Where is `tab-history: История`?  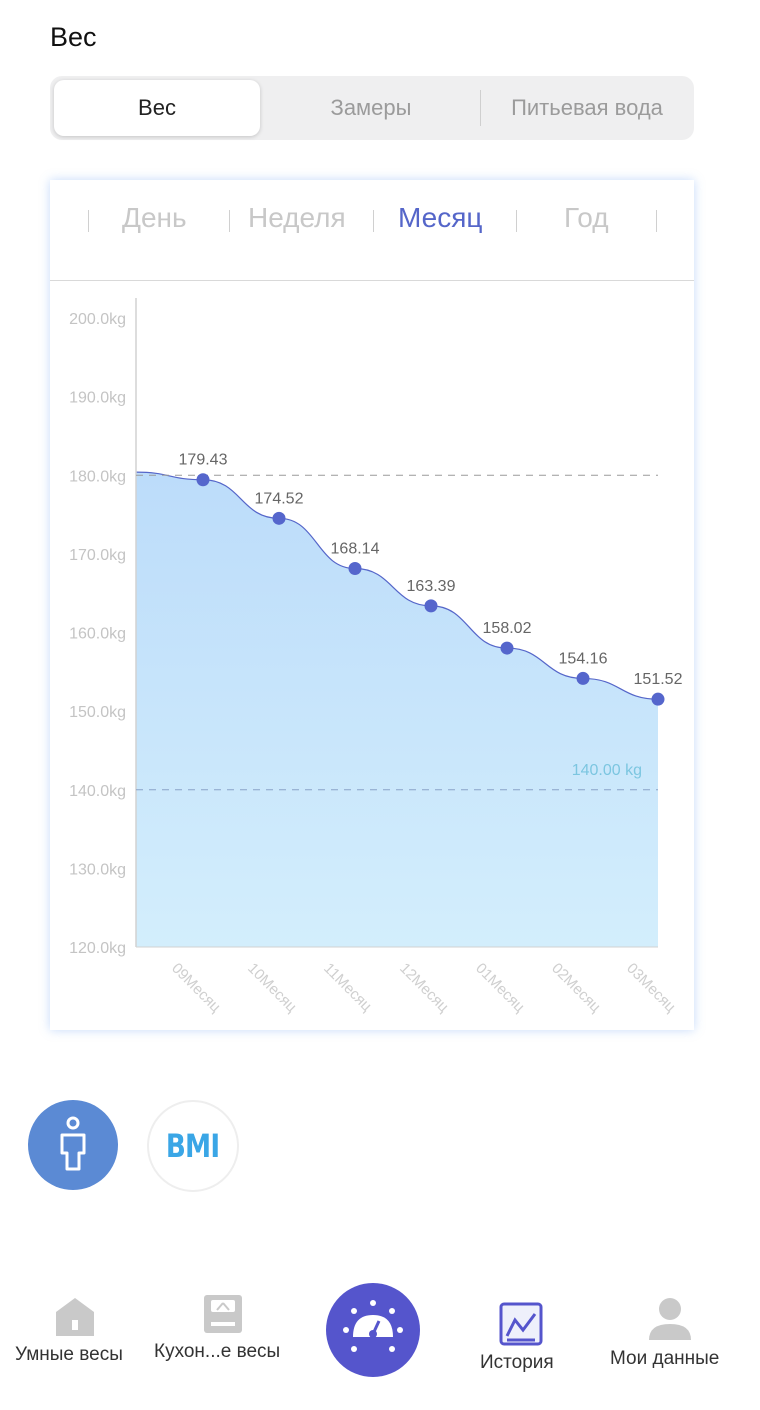
tab-history: История is located at coordinates (520, 1330).